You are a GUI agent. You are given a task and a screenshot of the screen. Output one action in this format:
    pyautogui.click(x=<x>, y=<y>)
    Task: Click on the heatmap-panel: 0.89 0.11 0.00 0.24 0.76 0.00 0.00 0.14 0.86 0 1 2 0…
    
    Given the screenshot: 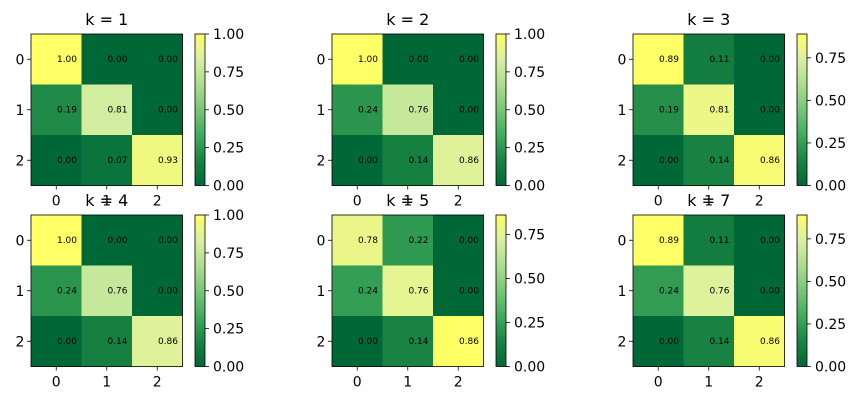 What is the action you would take?
    pyautogui.click(x=732, y=291)
    